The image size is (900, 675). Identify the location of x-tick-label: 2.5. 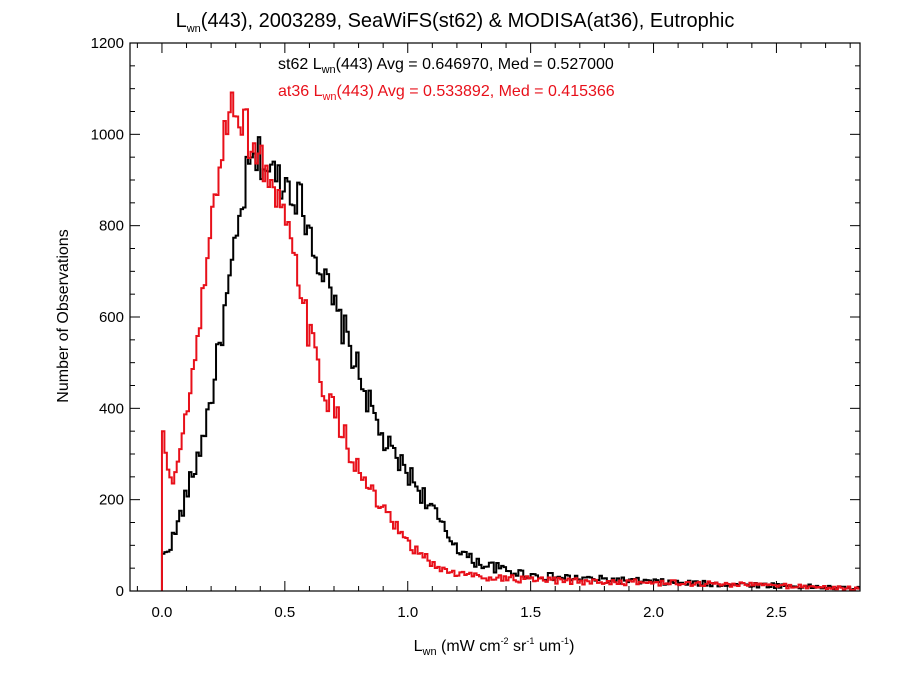
(776, 612).